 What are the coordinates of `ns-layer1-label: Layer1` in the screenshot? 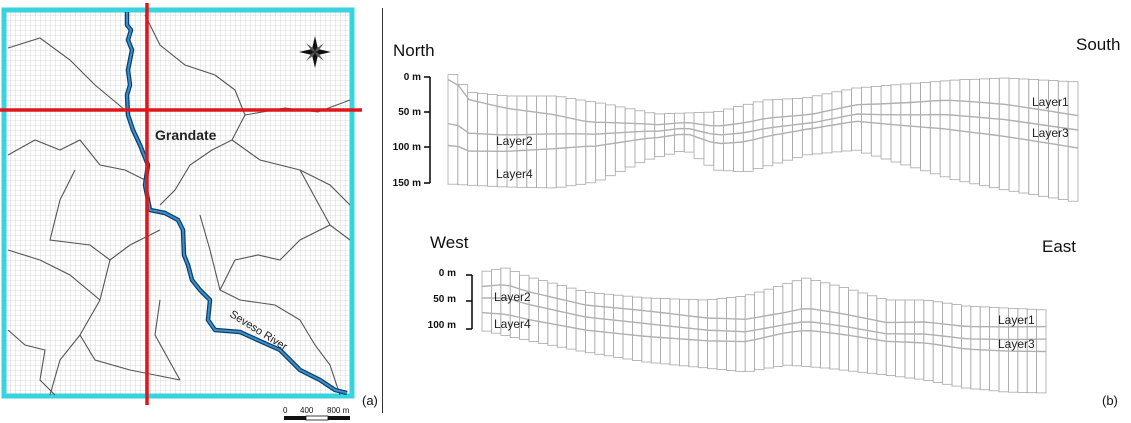 It's located at (1050, 102).